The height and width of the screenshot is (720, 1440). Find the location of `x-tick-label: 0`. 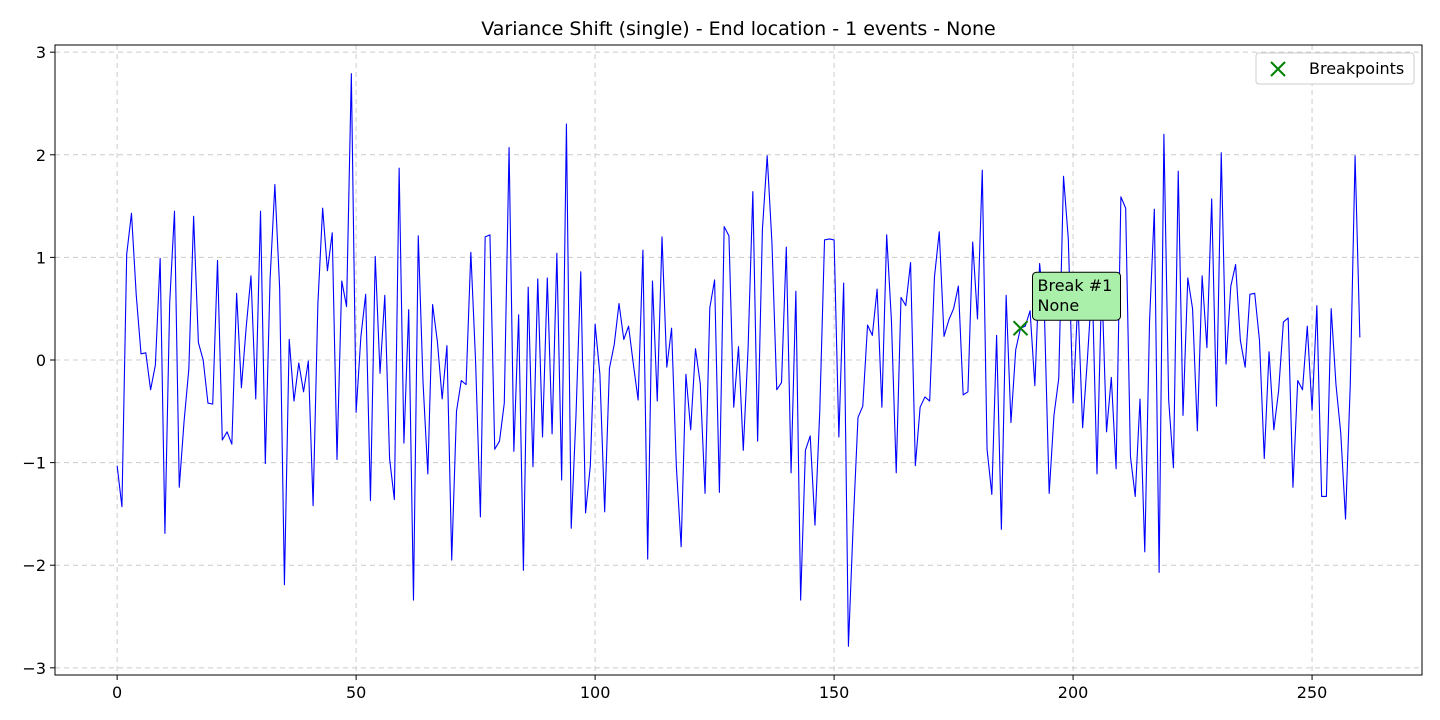

x-tick-label: 0 is located at coordinates (117, 692).